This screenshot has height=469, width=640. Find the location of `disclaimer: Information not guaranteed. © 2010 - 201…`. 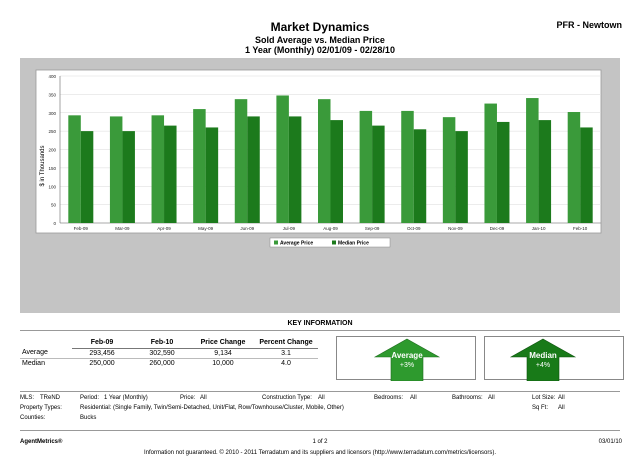

disclaimer: Information not guaranteed. © 2010 - 201… is located at coordinates (320, 453).